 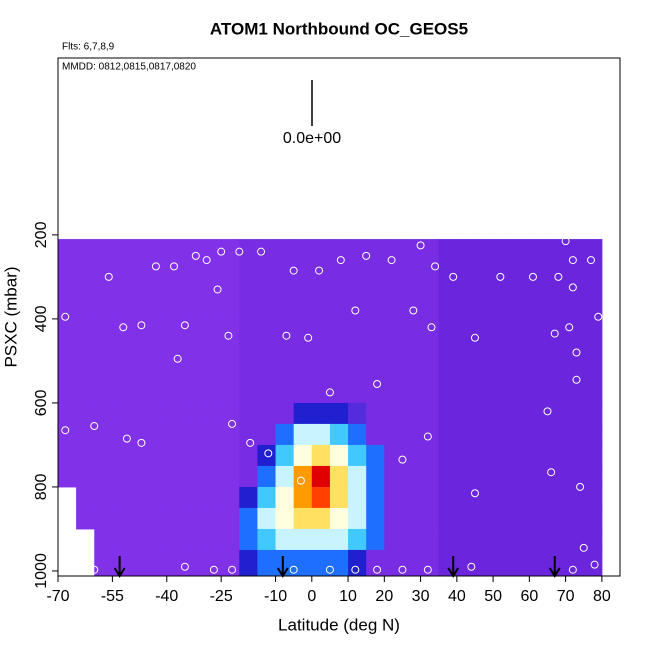 I want to click on x-tick-label: 40, so click(x=457, y=596).